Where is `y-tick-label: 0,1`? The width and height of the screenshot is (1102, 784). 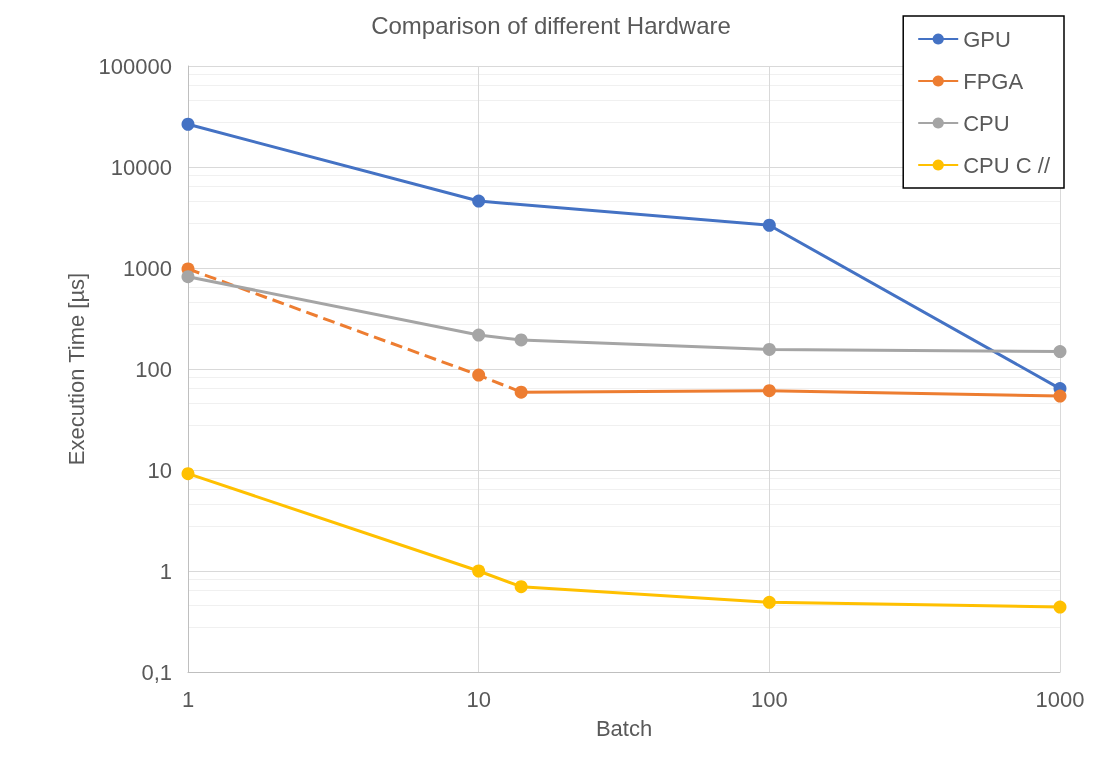
y-tick-label: 0,1 is located at coordinates (156, 672).